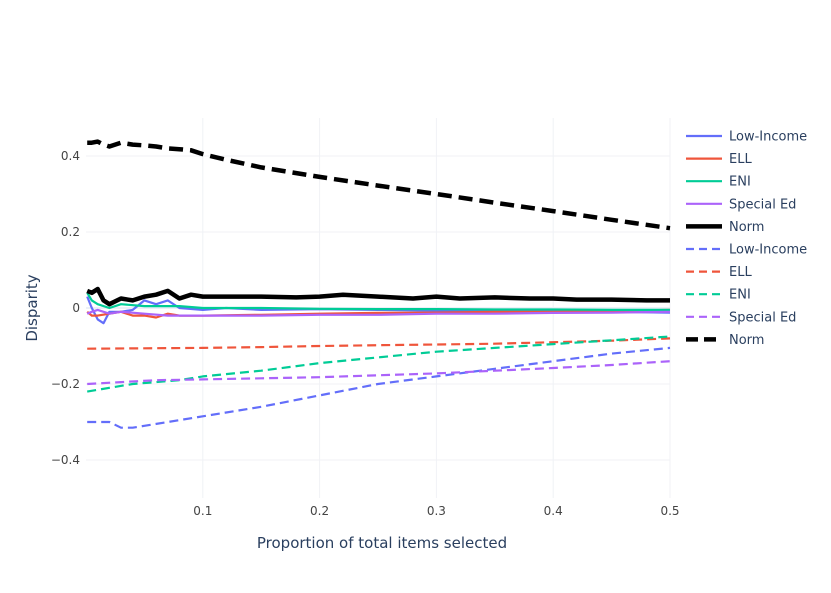 This screenshot has width=831, height=593. I want to click on legend-item-6: ELL, so click(719, 272).